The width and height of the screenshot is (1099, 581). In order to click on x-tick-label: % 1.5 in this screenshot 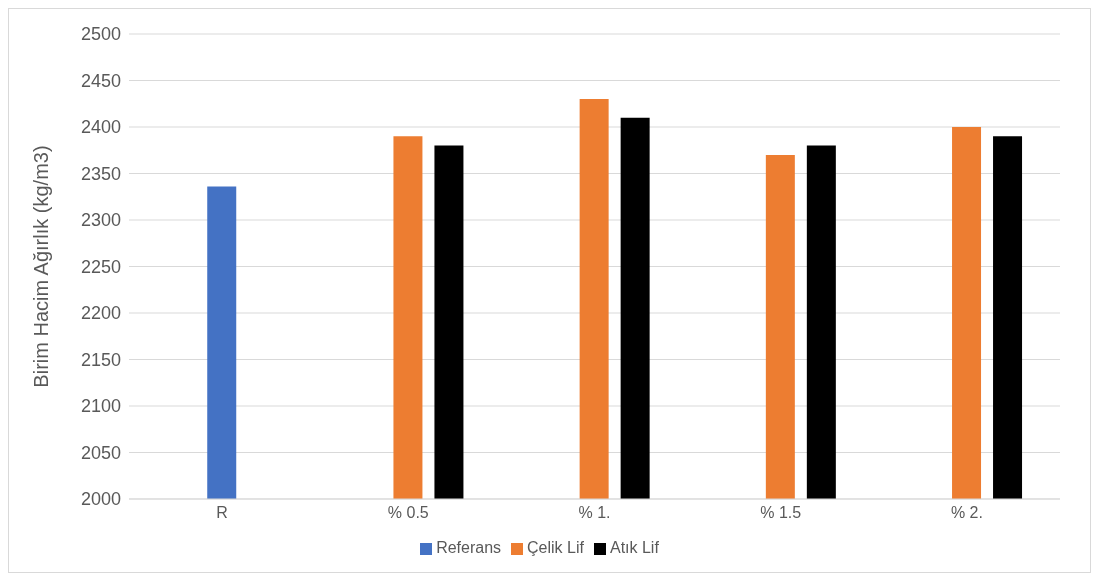, I will do `click(781, 513)`.